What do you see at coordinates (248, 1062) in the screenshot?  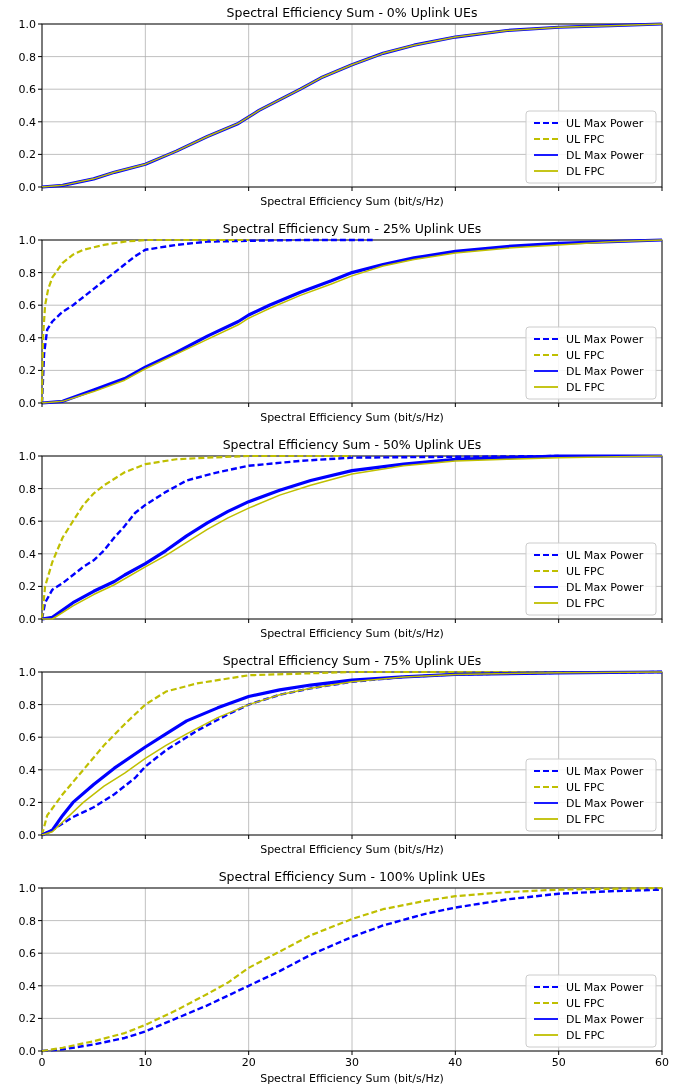 I see `x-tick-label: 20` at bounding box center [248, 1062].